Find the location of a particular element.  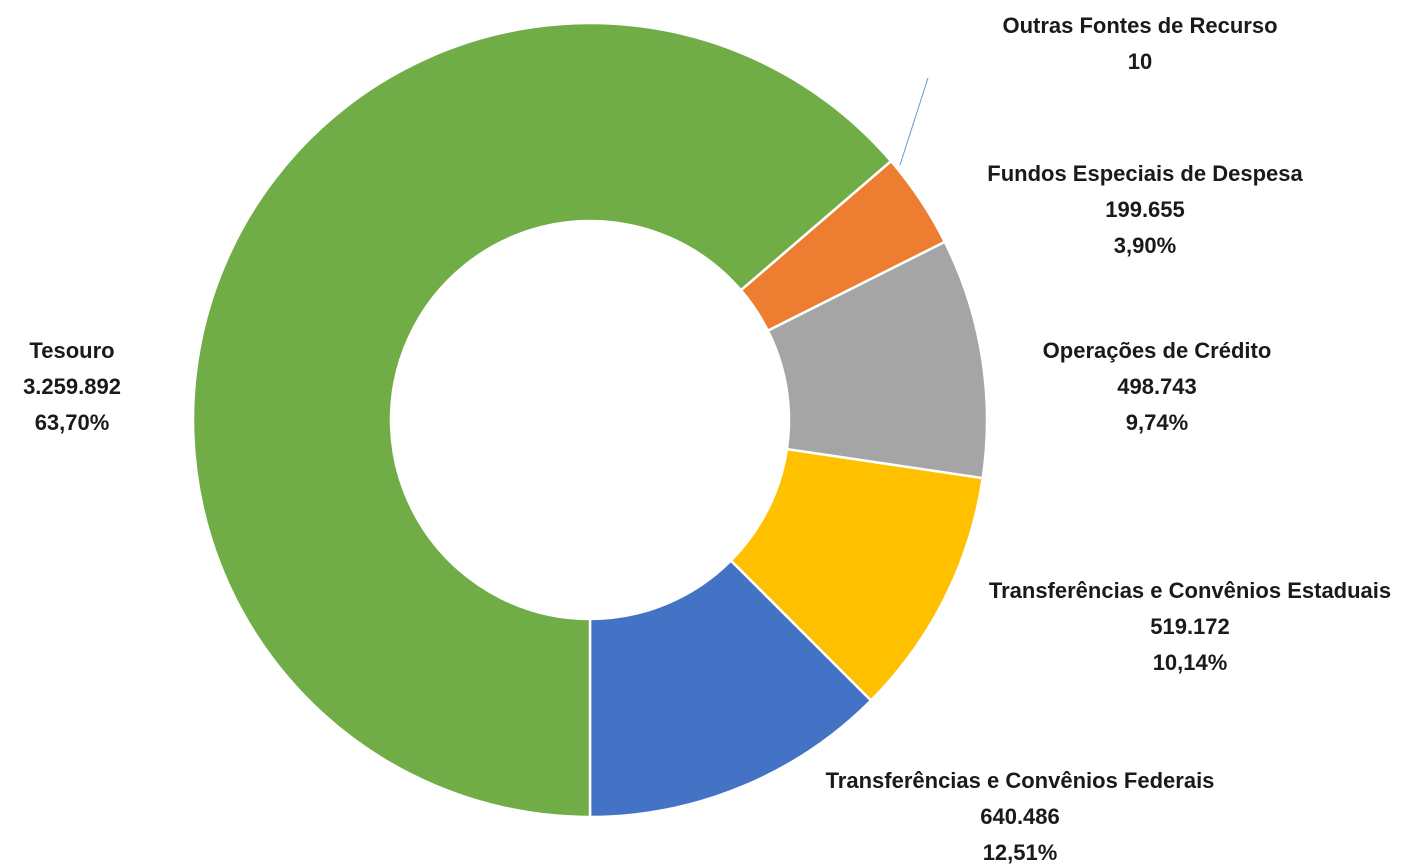

percent-label: 12,51% is located at coordinates (1020, 852).